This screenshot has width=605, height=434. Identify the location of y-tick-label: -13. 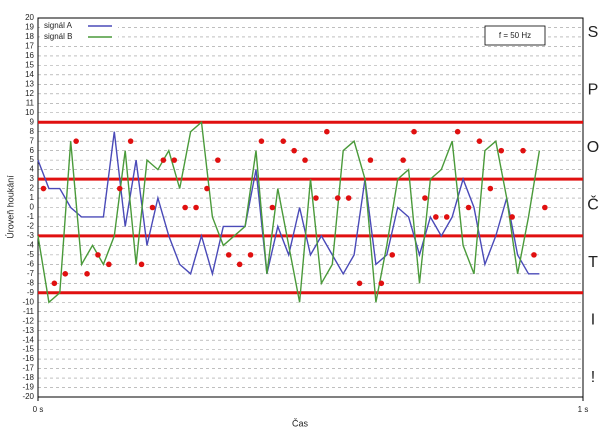
(28, 330).